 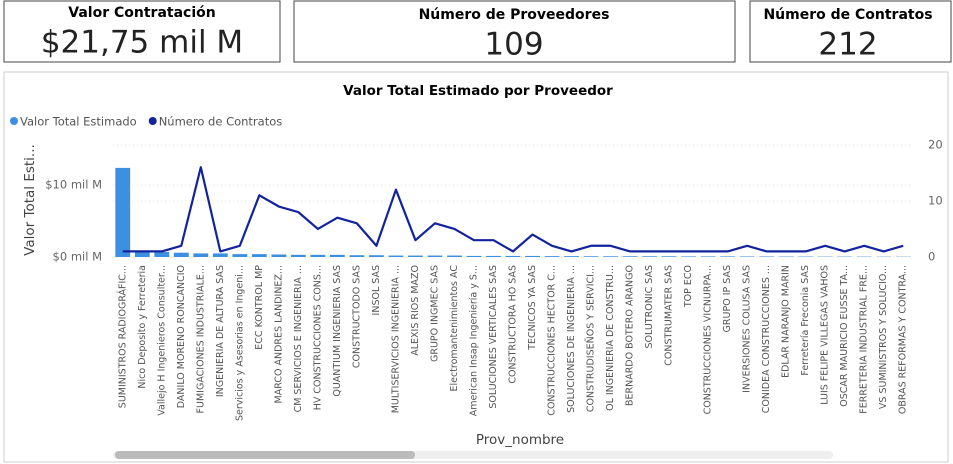 I want to click on y-tick-label: $10 mil M, so click(x=73, y=185).